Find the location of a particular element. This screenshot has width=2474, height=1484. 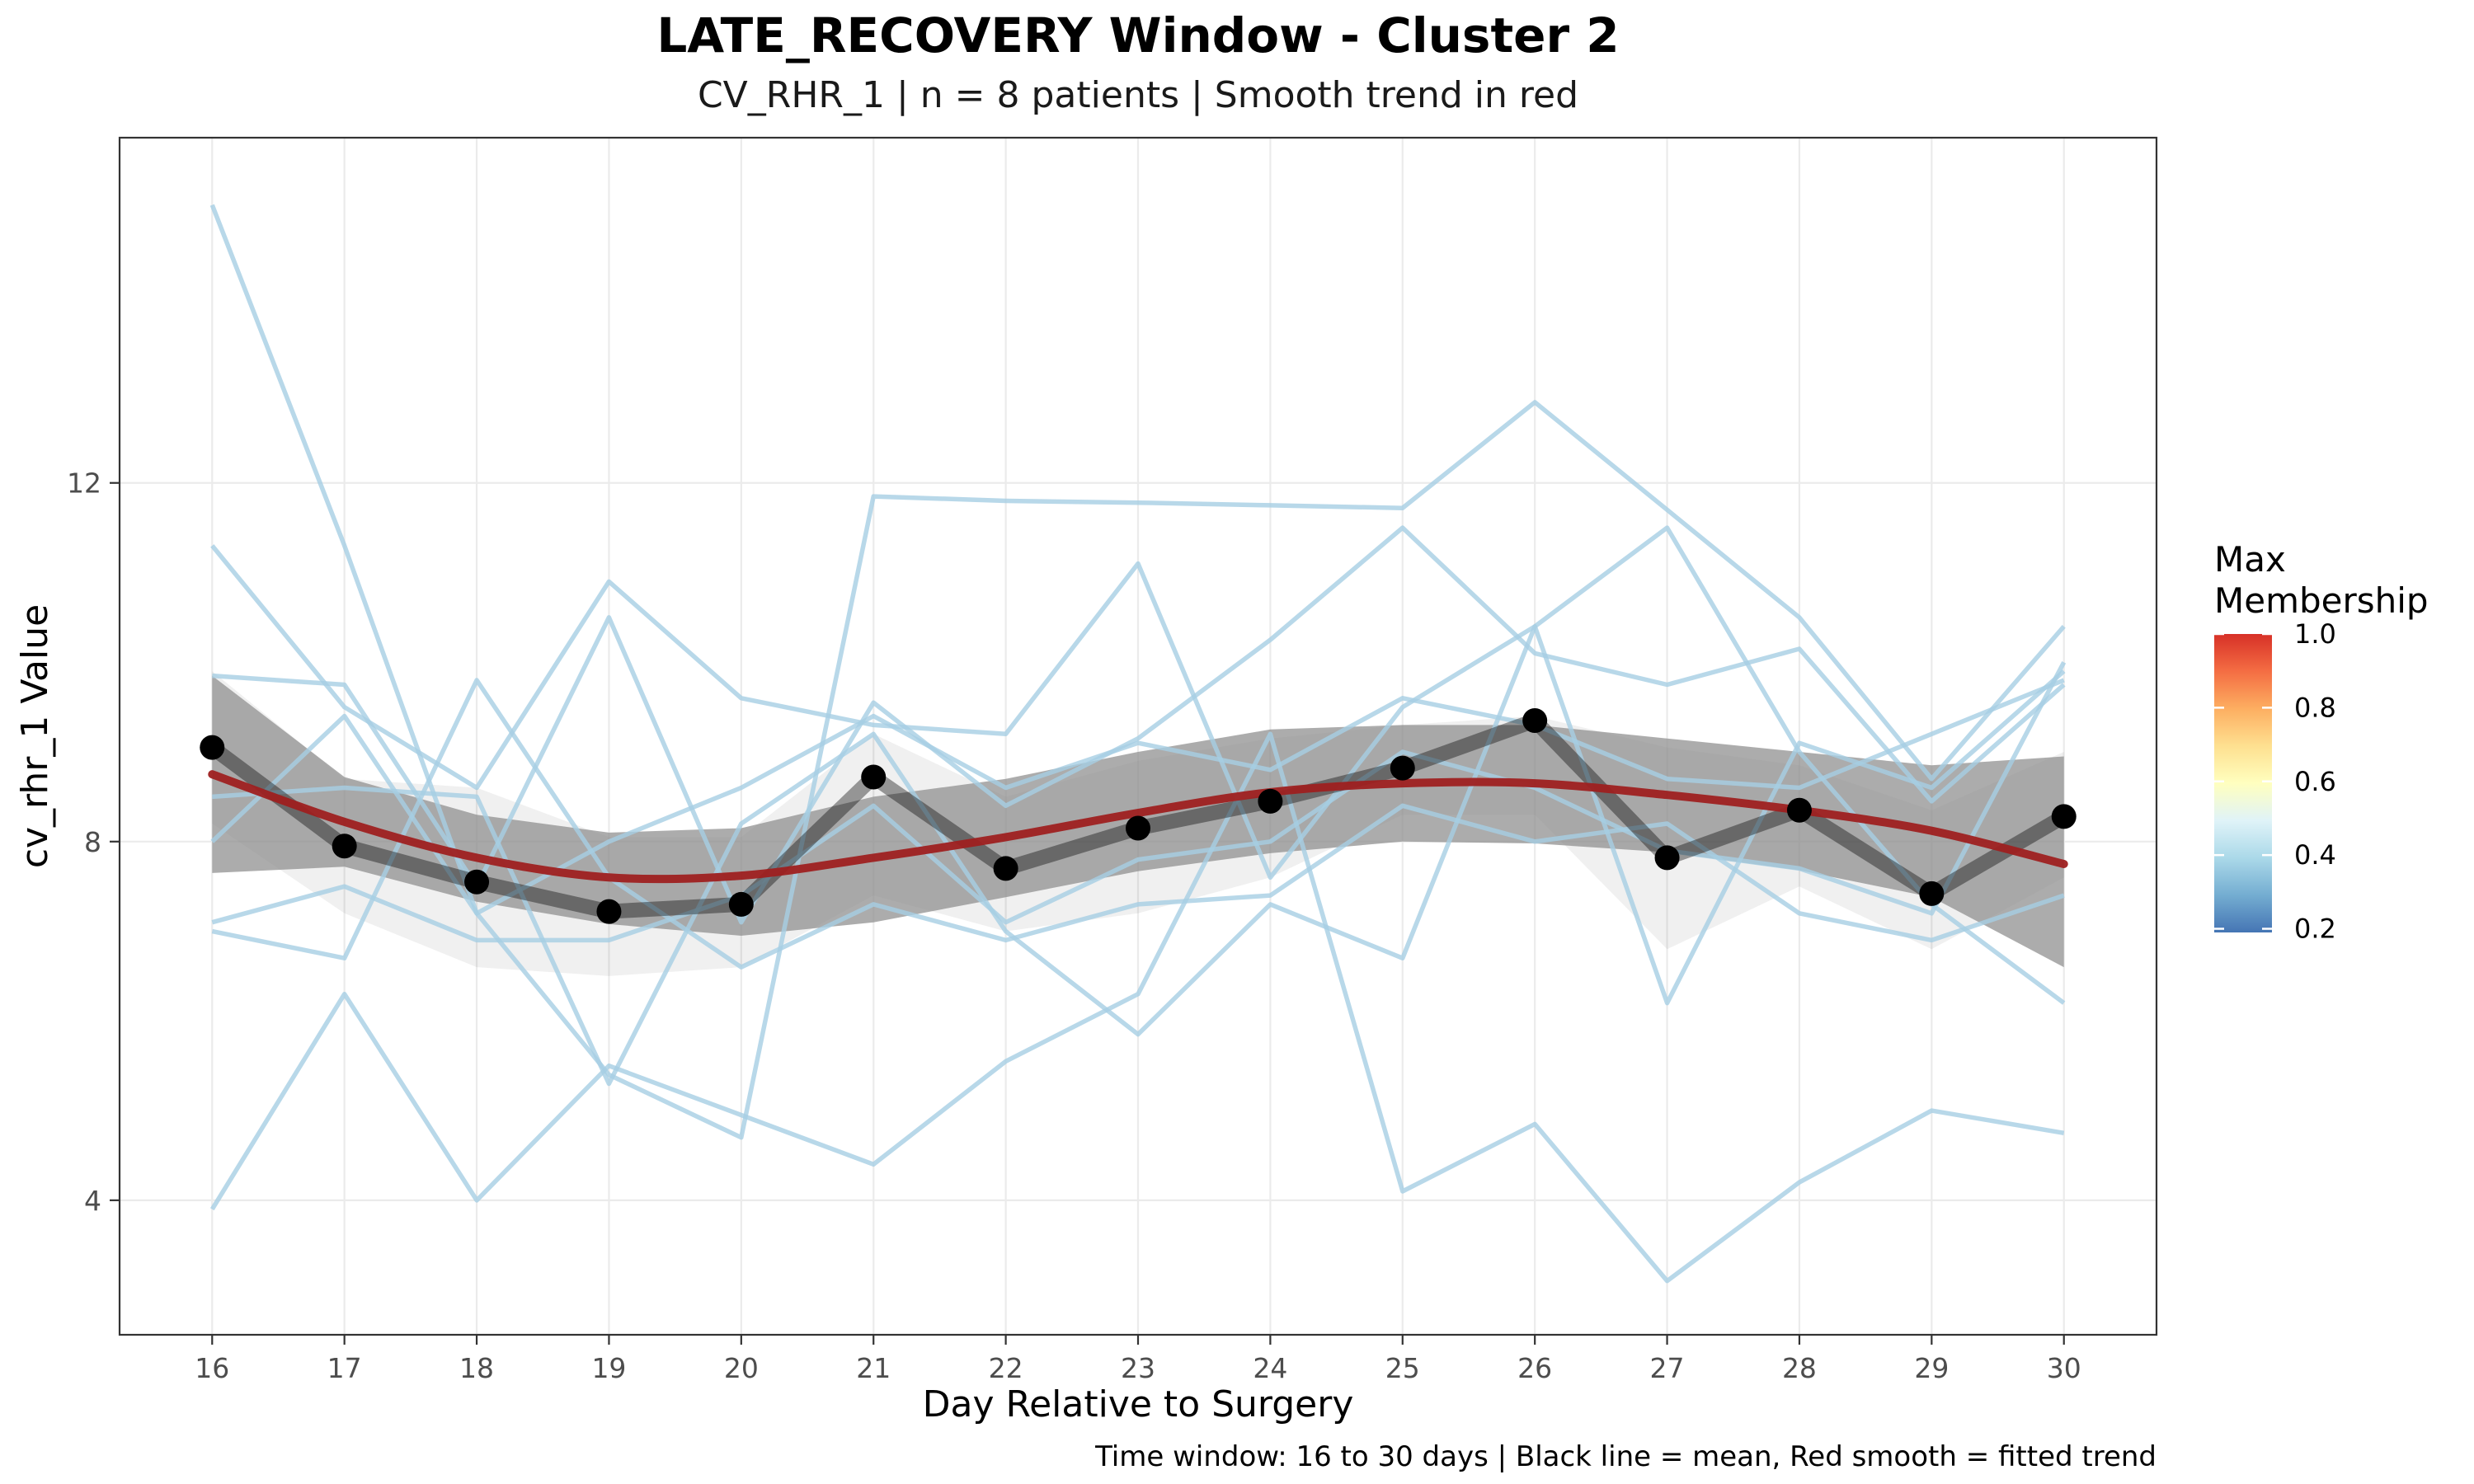

legend-ticks: 1.0 0.8 0.6 0.4 0.2 is located at coordinates (2275, 781).